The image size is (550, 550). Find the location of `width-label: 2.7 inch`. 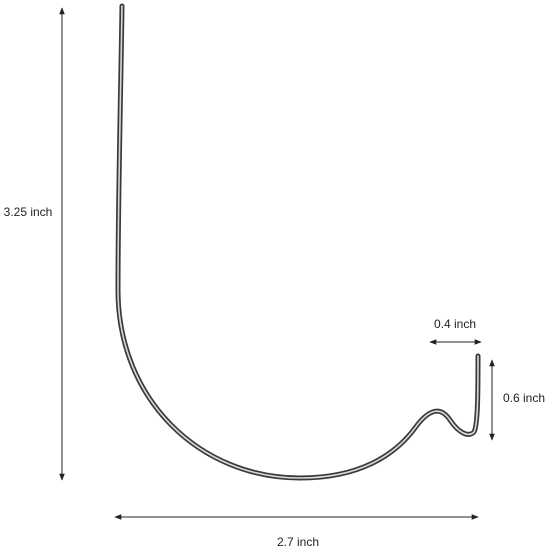

width-label: 2.7 inch is located at coordinates (298, 542).